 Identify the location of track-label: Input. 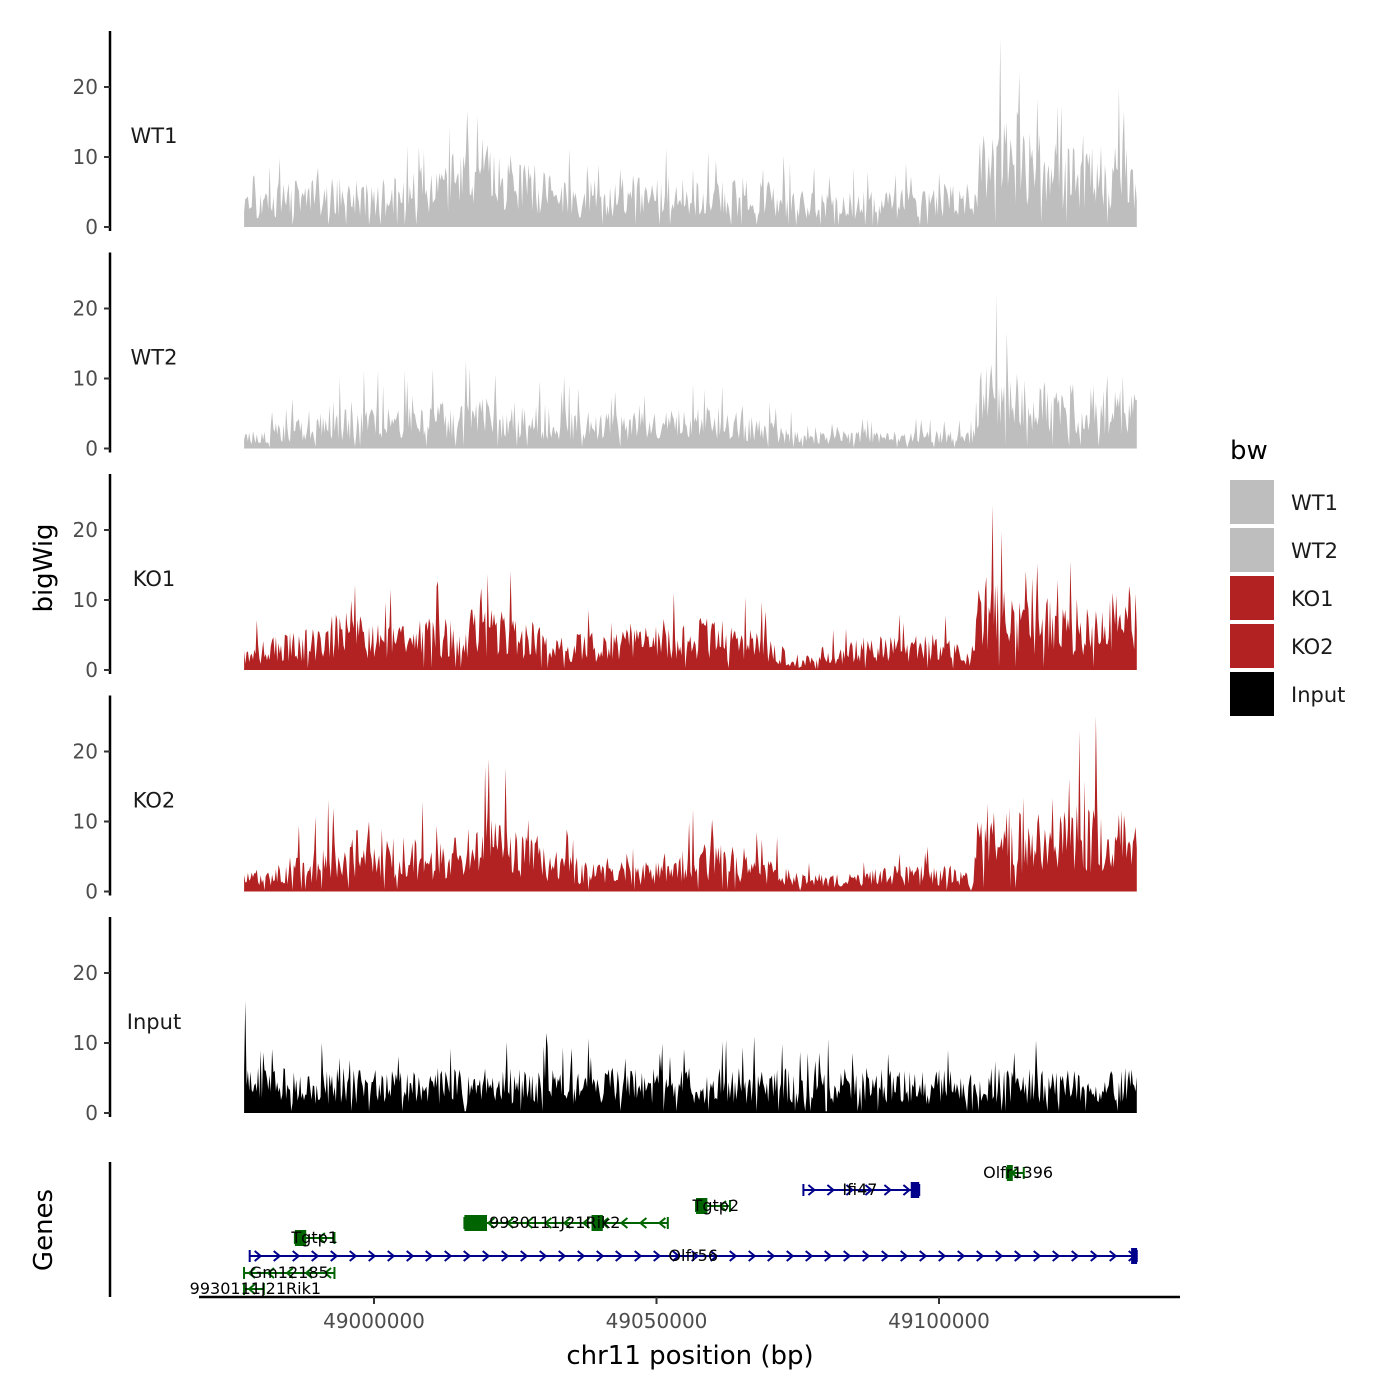
(154, 1022).